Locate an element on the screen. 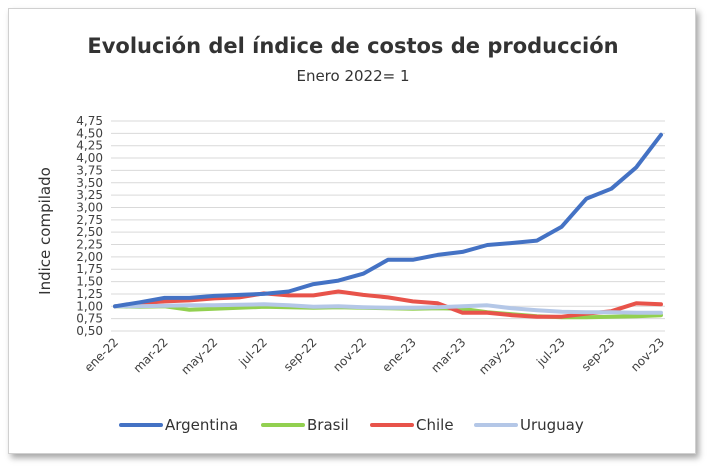 Image resolution: width=709 pixels, height=466 pixels. x-tick-label: sep-23 is located at coordinates (598, 354).